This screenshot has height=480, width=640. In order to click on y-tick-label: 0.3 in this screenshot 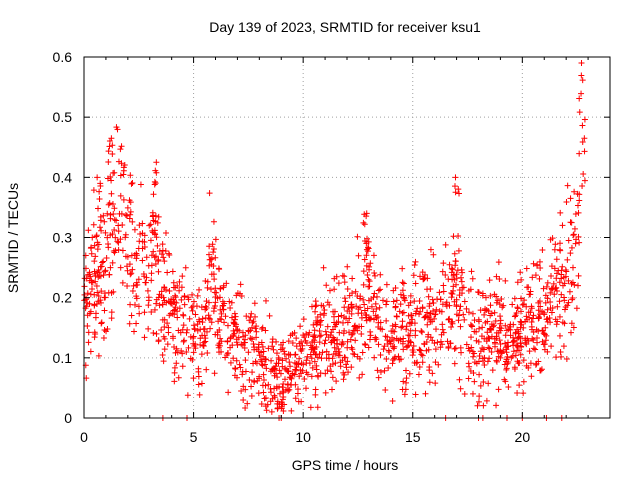, I will do `click(63, 238)`.